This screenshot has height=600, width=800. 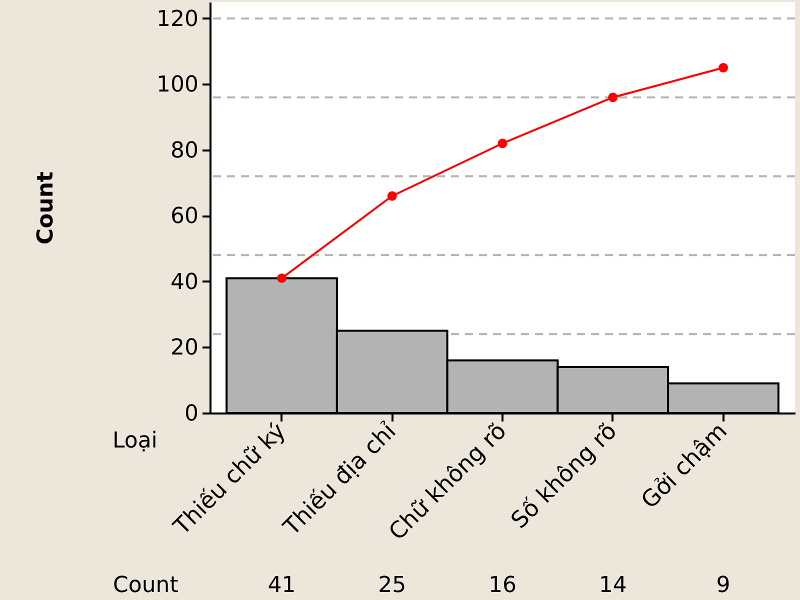 I want to click on x-axis-title: Loại, so click(x=135, y=441).